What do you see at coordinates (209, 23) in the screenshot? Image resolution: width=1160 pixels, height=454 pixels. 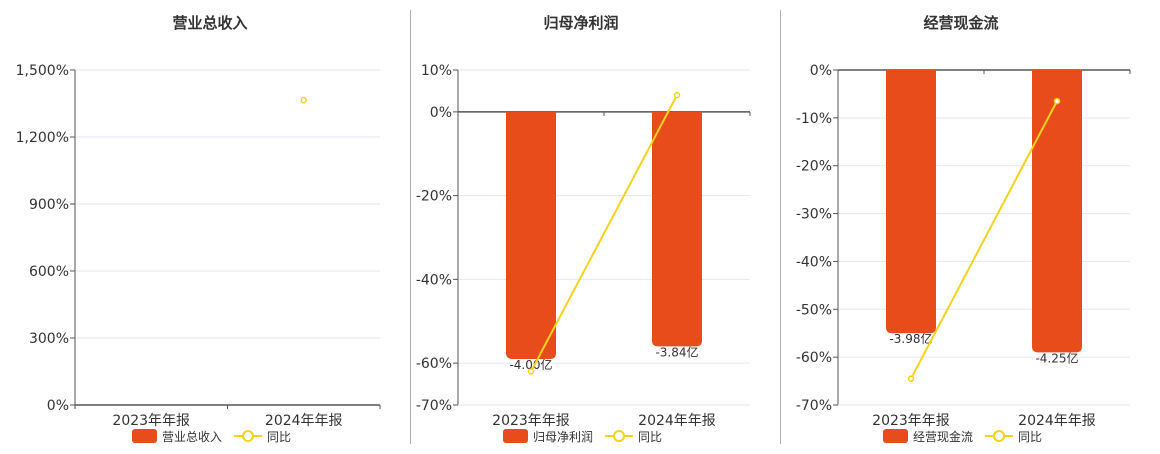 I see `chart-title: 营业总收入` at bounding box center [209, 23].